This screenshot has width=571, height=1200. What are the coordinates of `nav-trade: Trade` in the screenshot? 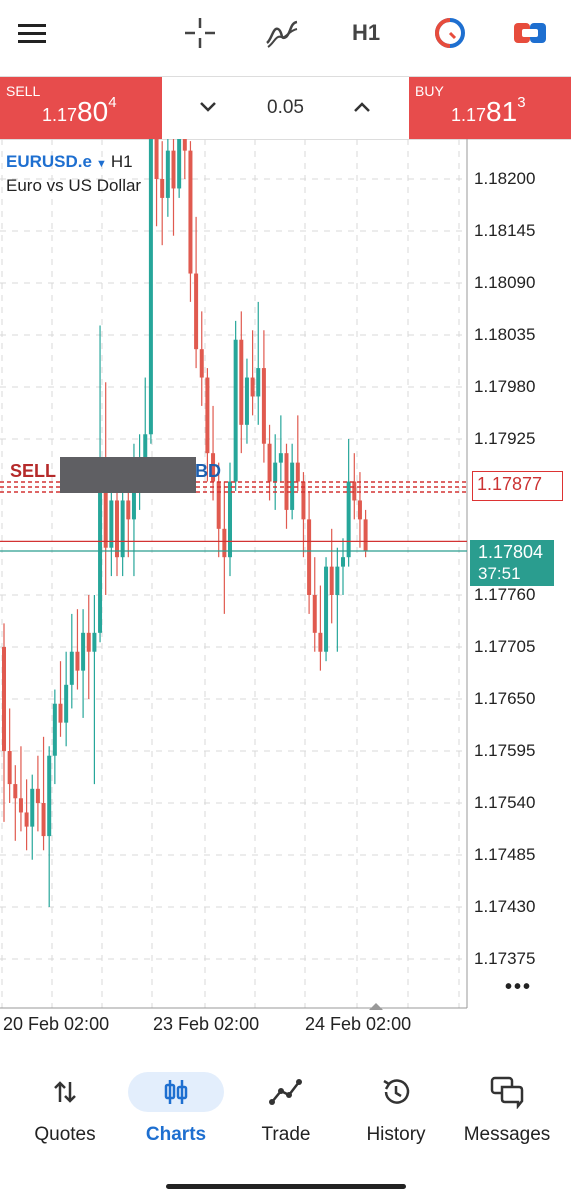 It's located at (286, 1115).